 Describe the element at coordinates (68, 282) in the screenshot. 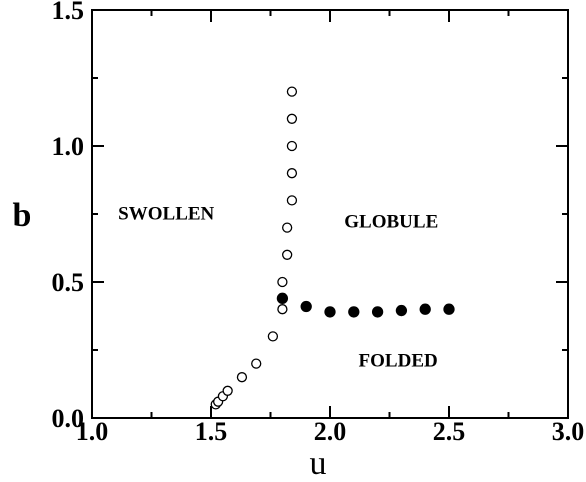

I see `y-tick-label: 0.5` at that location.